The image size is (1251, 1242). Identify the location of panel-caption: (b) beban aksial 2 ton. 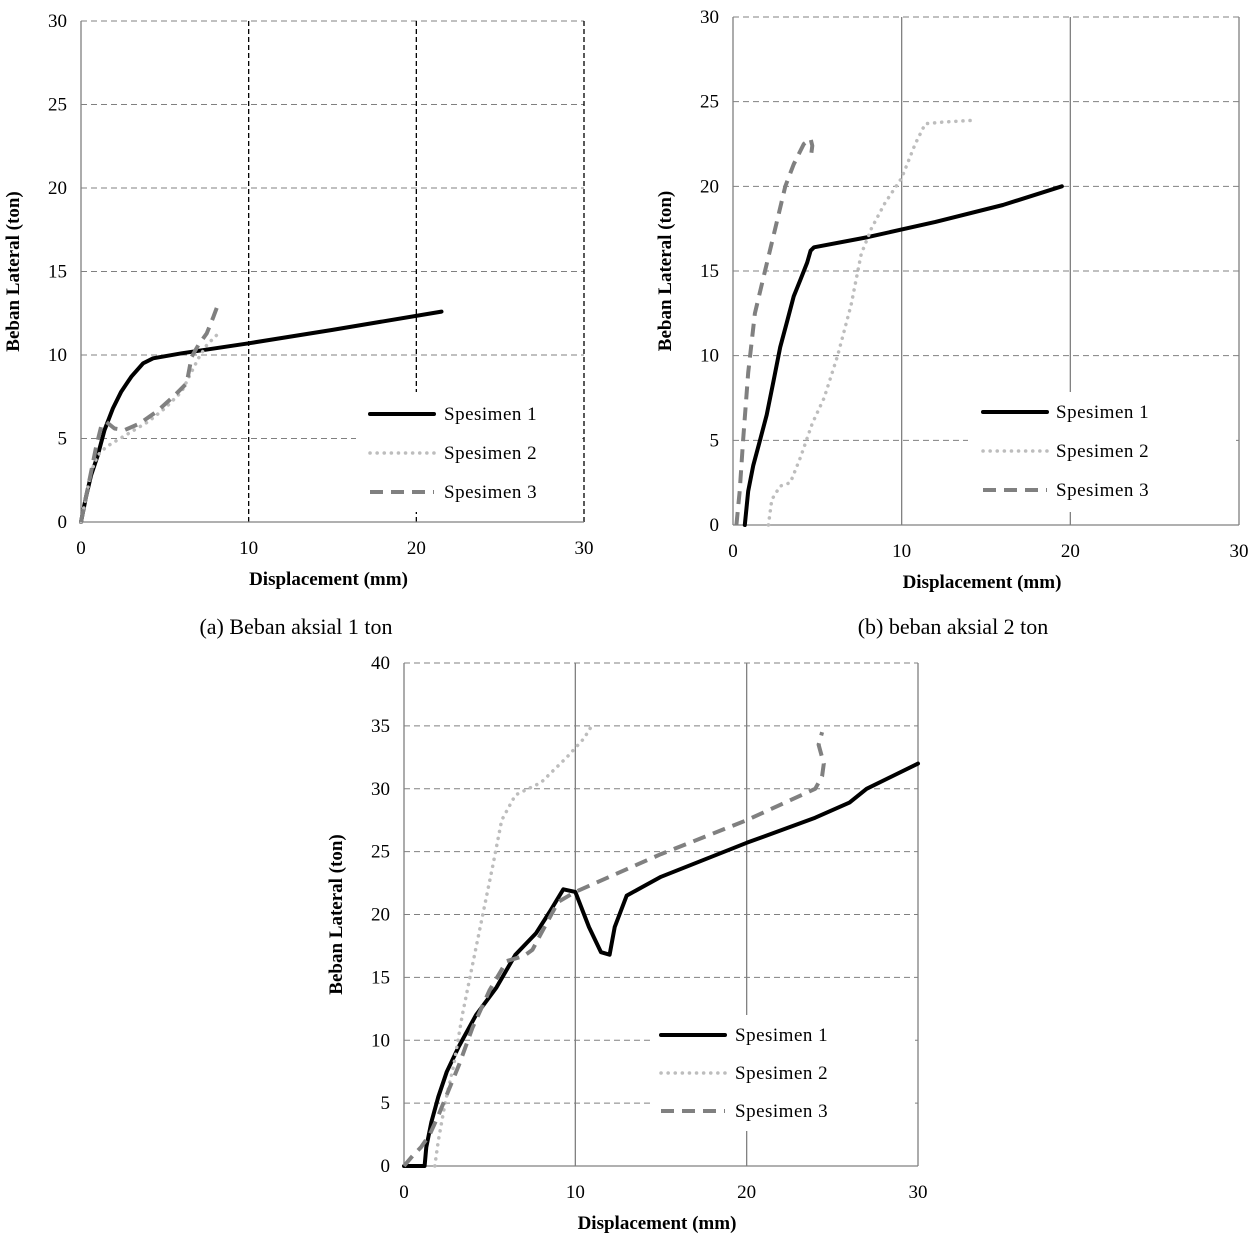
(953, 626).